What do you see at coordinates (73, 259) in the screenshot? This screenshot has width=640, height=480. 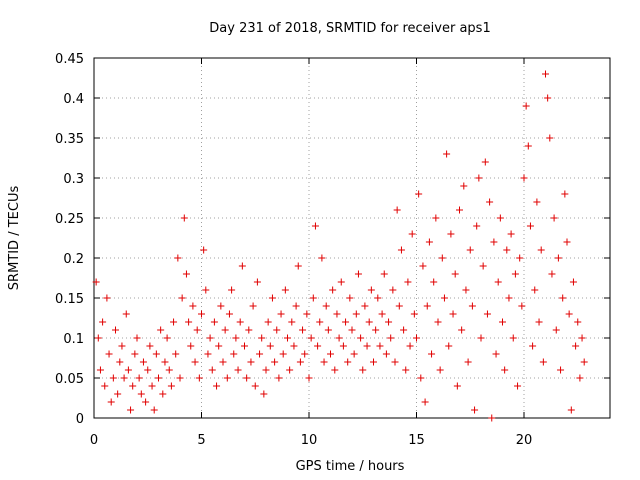 I see `y-tick-label: 0.2` at bounding box center [73, 259].